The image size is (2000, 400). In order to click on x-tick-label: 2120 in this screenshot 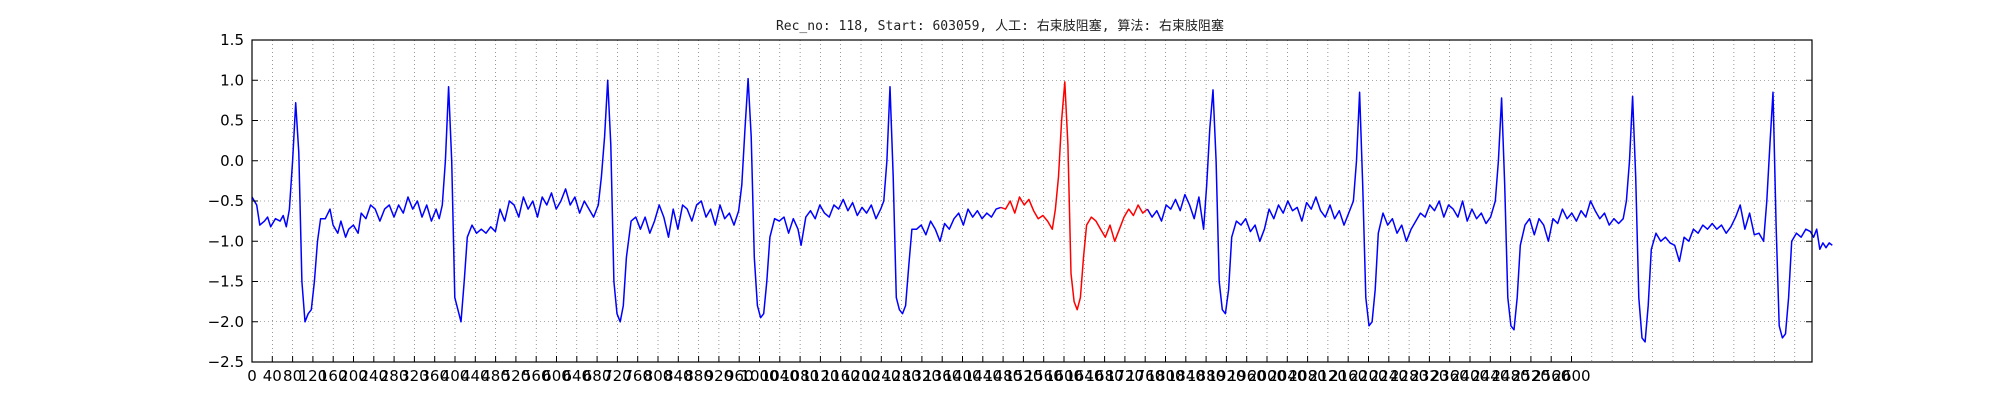, I will do `click(1328, 376)`.